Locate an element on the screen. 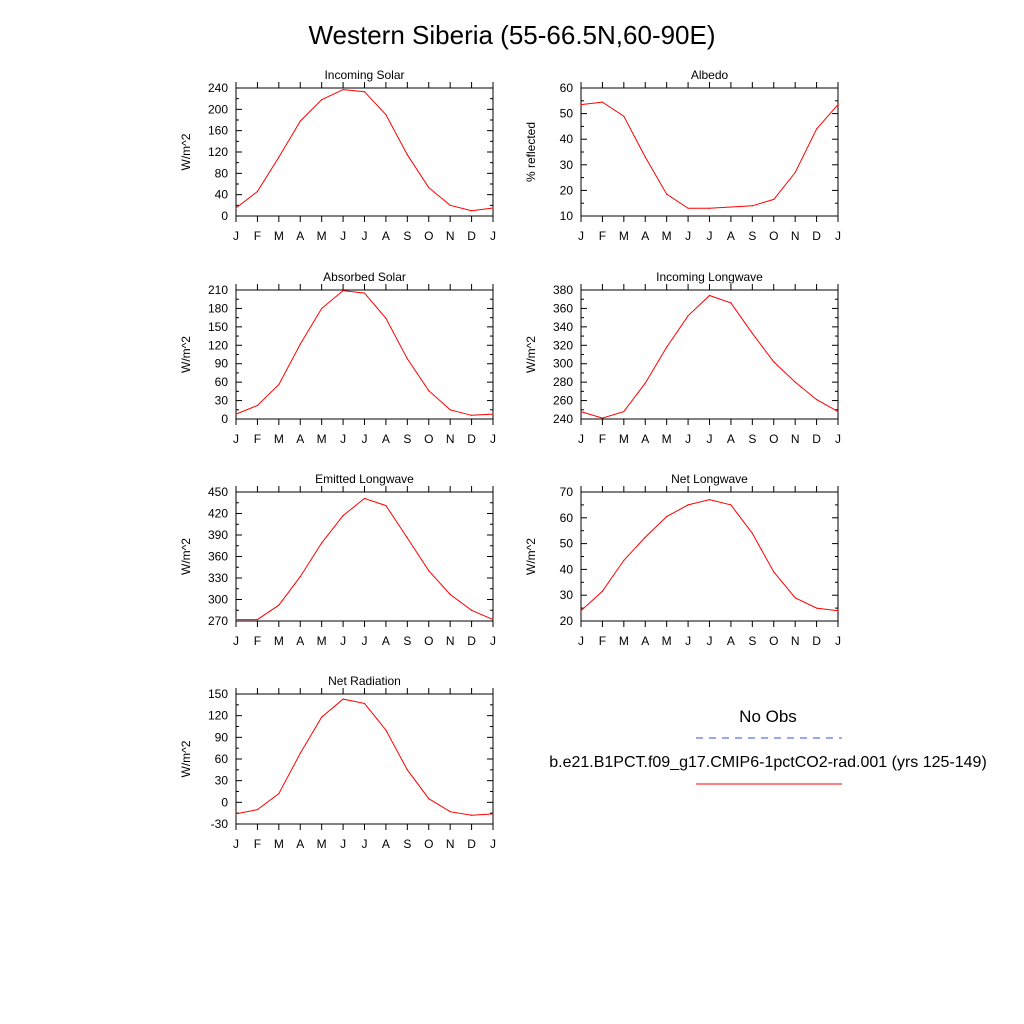 This screenshot has height=1024, width=1024. y-tick-label: 160 is located at coordinates (218, 131).